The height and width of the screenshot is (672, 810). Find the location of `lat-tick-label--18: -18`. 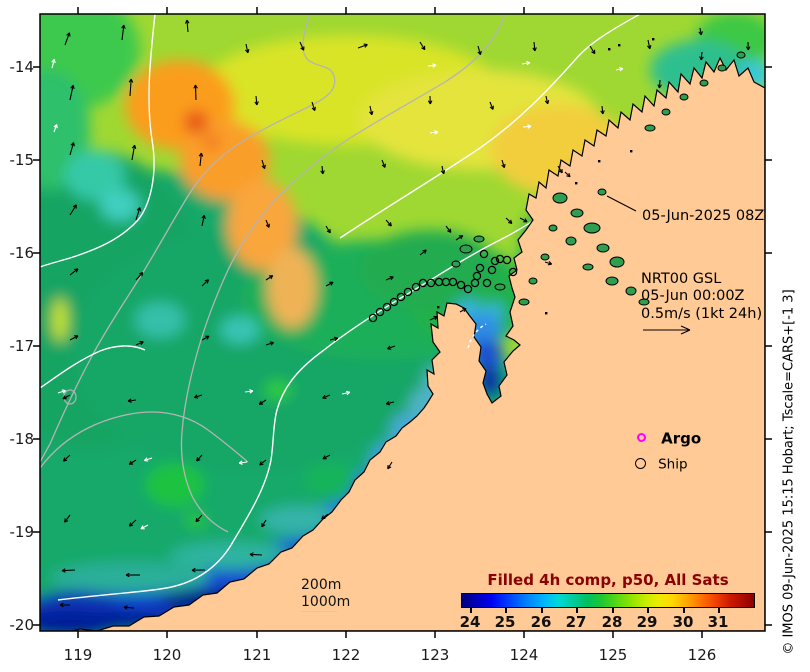

lat-tick-label--18: -18 is located at coordinates (22, 439).